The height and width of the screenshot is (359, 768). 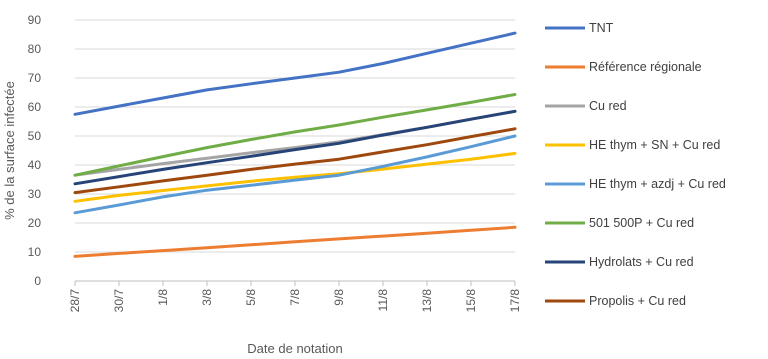 What do you see at coordinates (35, 150) in the screenshot?
I see `y-axis-ticks: 0 10 20 30 40 50 60 70 80 90` at bounding box center [35, 150].